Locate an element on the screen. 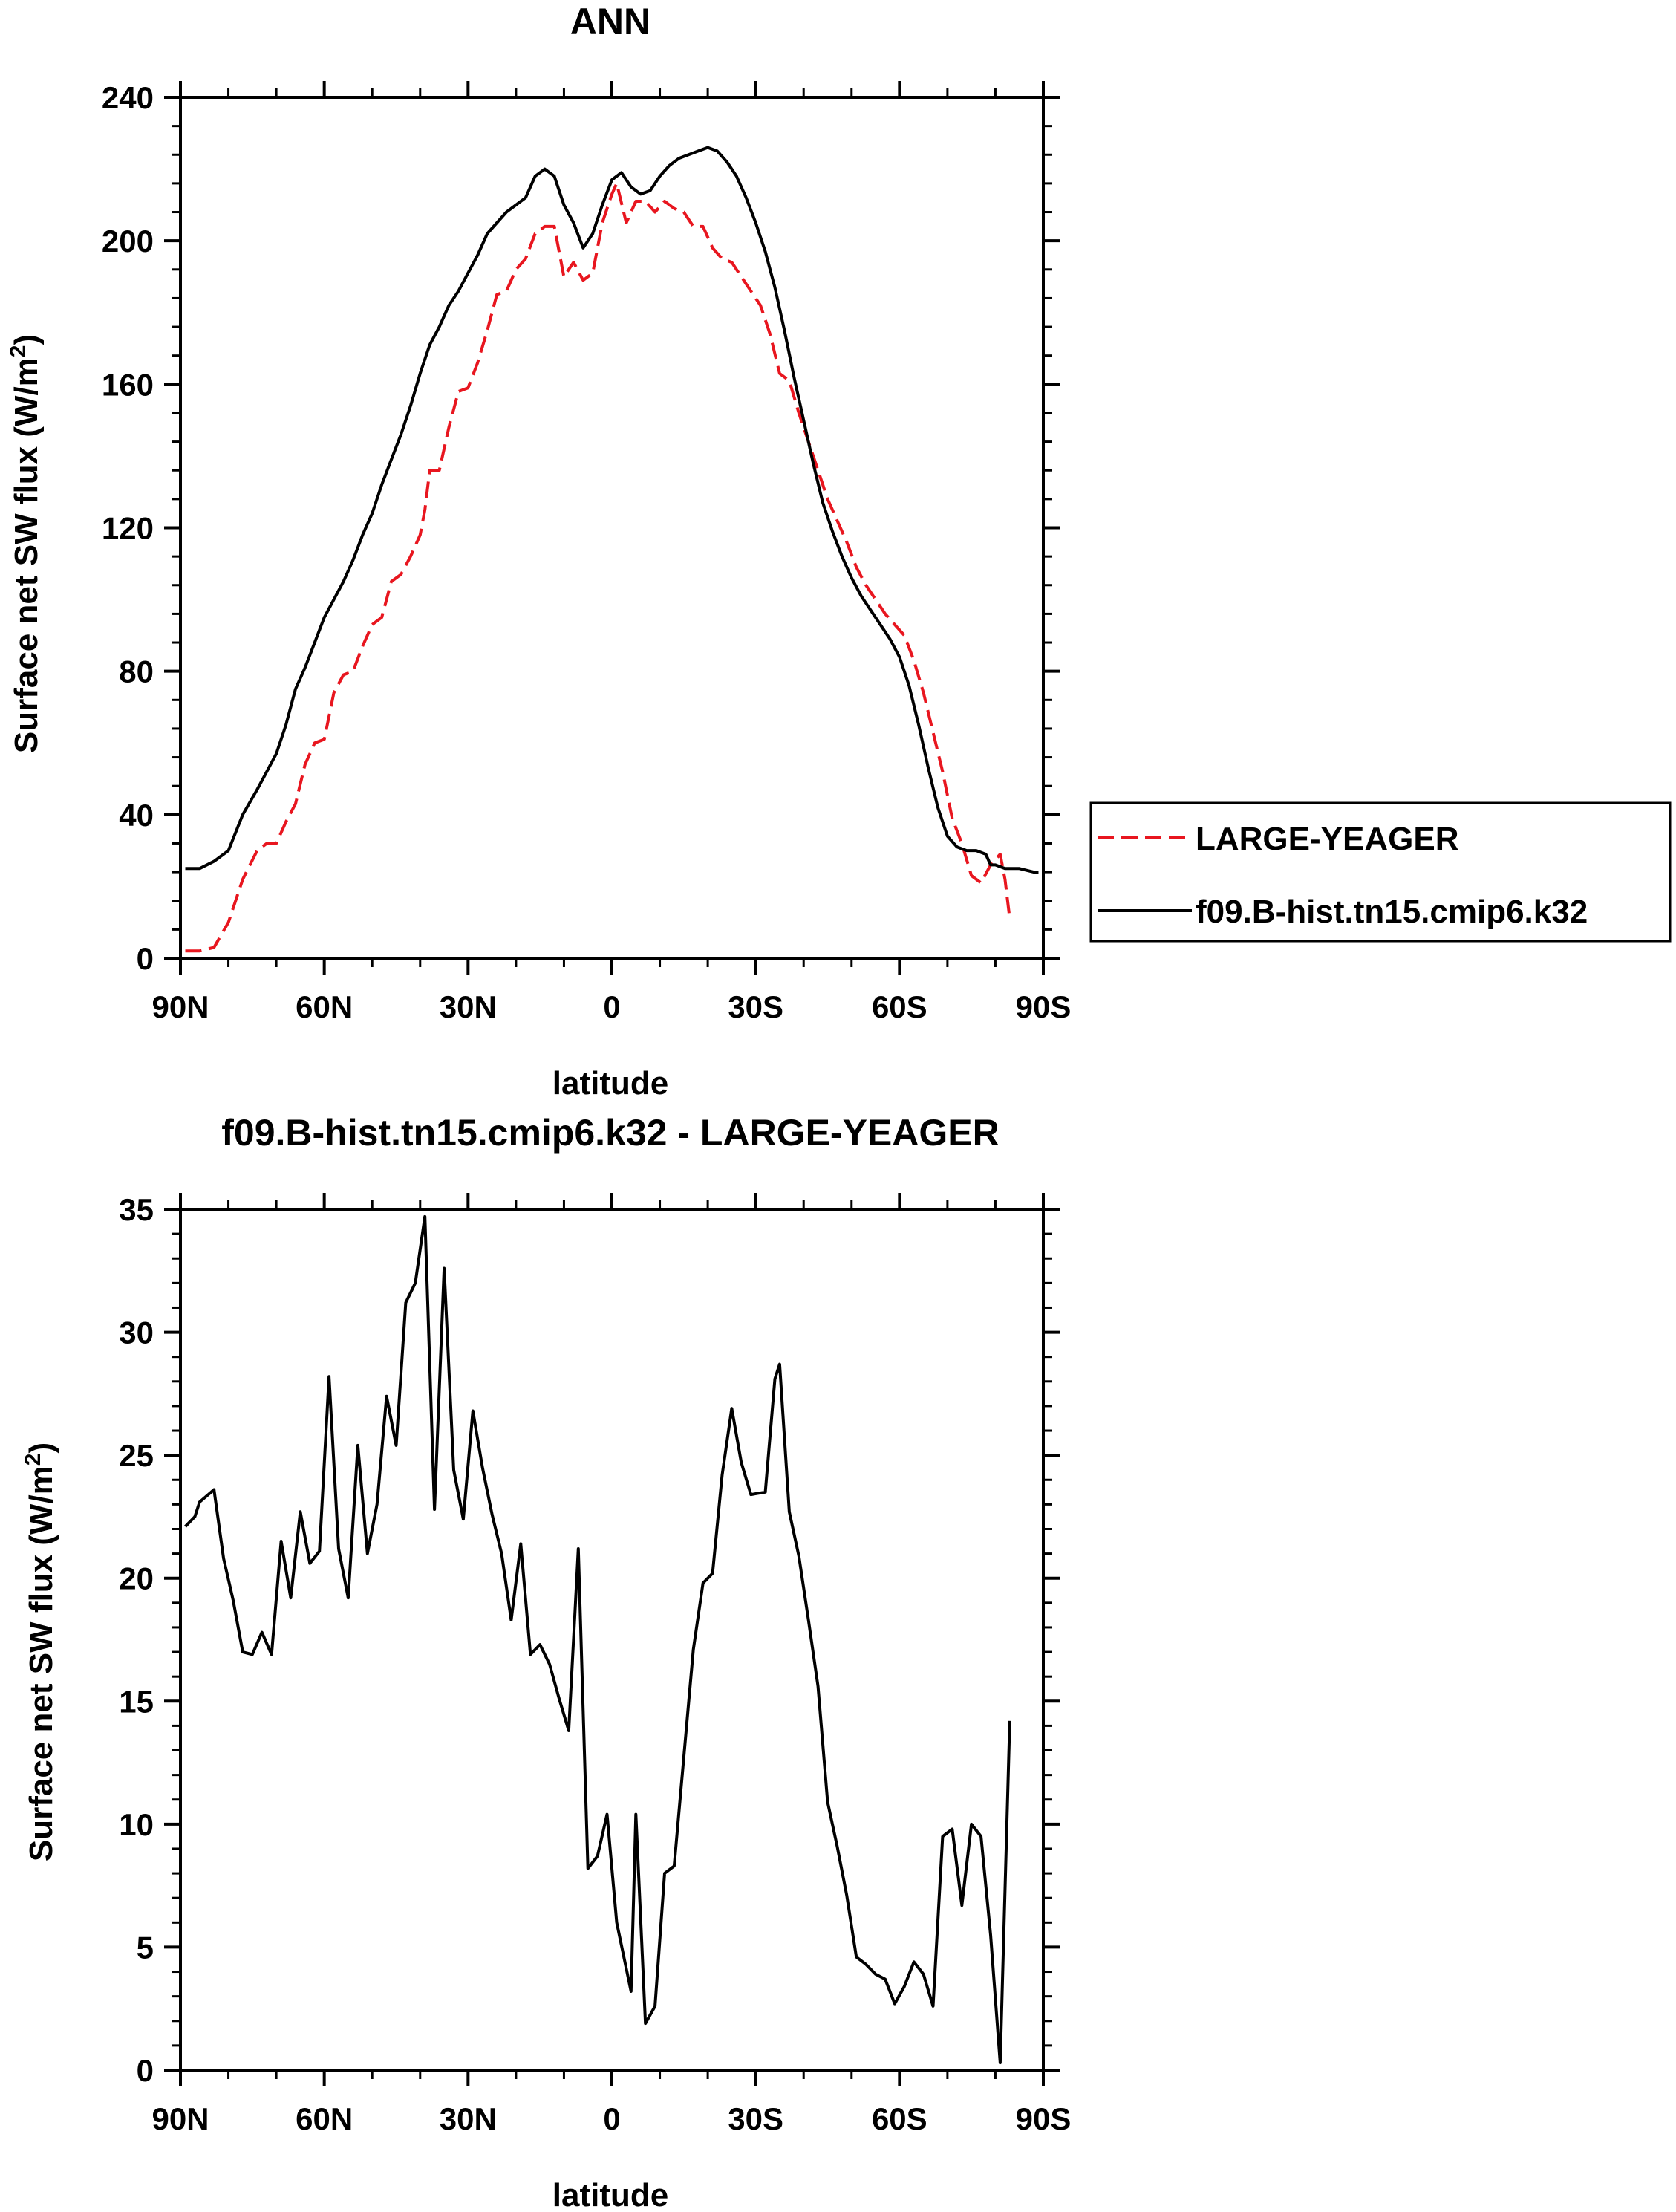  top-y-axis-label-main: Surface net SW flux (W/m is located at coordinates (26, 555).